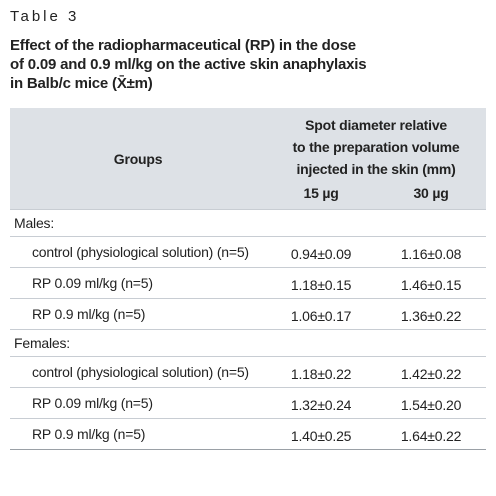 The width and height of the screenshot is (496, 496). I want to click on section-label: Males:, so click(138, 223).